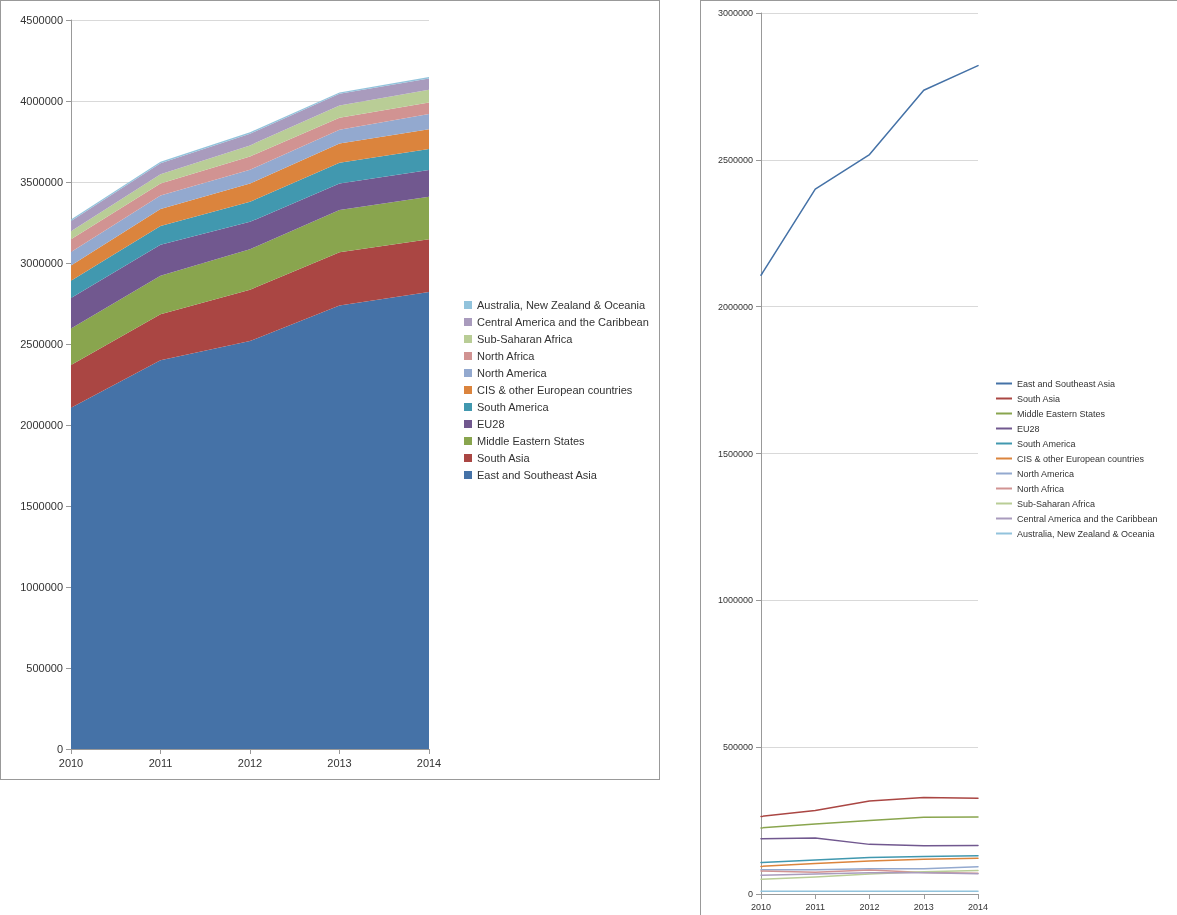 The width and height of the screenshot is (1177, 915). What do you see at coordinates (41, 20) in the screenshot?
I see `y-tick-label: 4500000` at bounding box center [41, 20].